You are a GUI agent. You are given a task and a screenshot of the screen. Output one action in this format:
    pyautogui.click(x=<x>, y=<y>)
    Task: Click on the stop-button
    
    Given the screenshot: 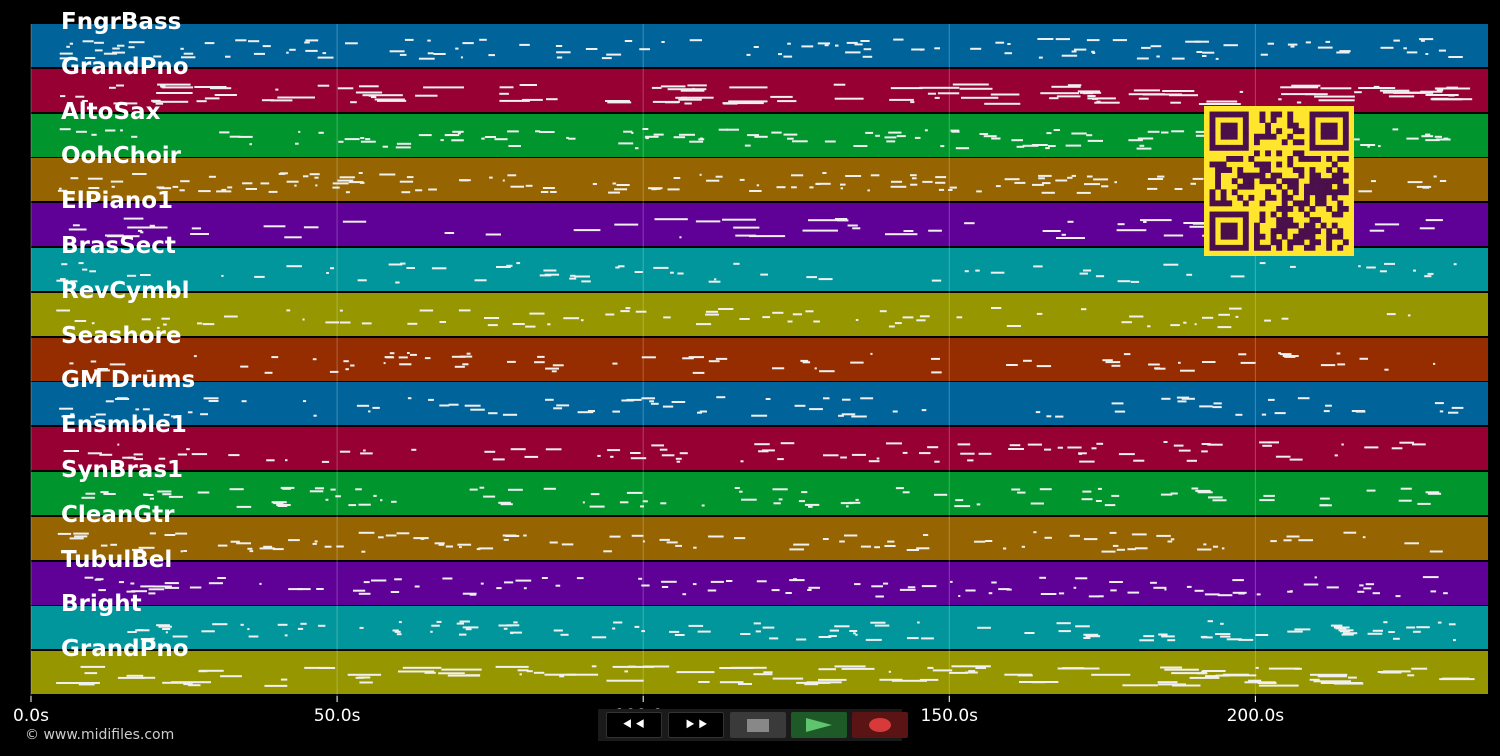 What is the action you would take?
    pyautogui.click(x=758, y=725)
    